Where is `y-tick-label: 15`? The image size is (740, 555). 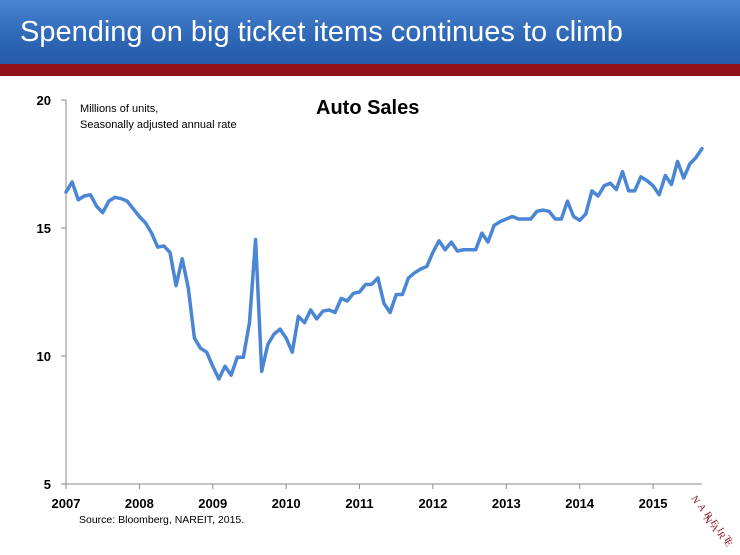
y-tick-label: 15 is located at coordinates (44, 228).